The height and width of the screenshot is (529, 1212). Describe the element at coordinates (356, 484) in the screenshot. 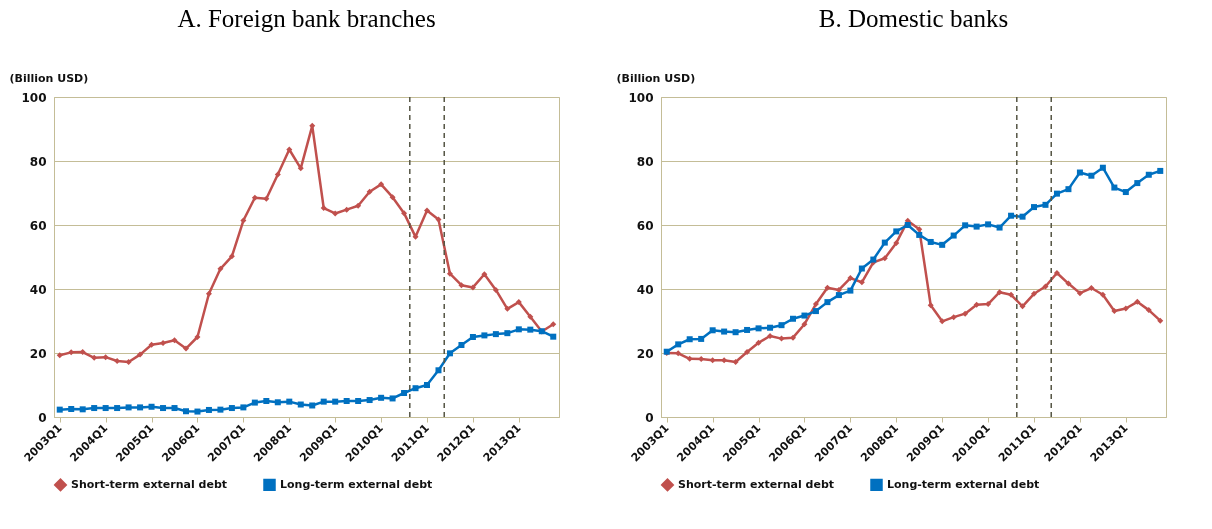

I see `legend-label: Long-term external debt` at that location.